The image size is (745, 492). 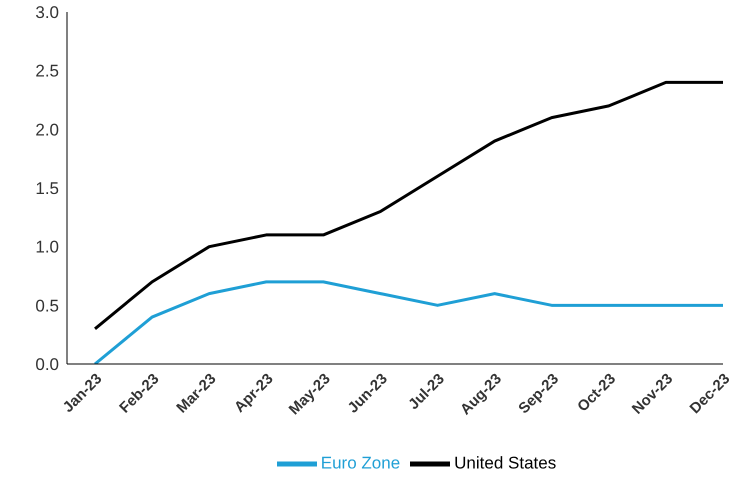 What do you see at coordinates (360, 462) in the screenshot?
I see `legend-label: Euro Zone` at bounding box center [360, 462].